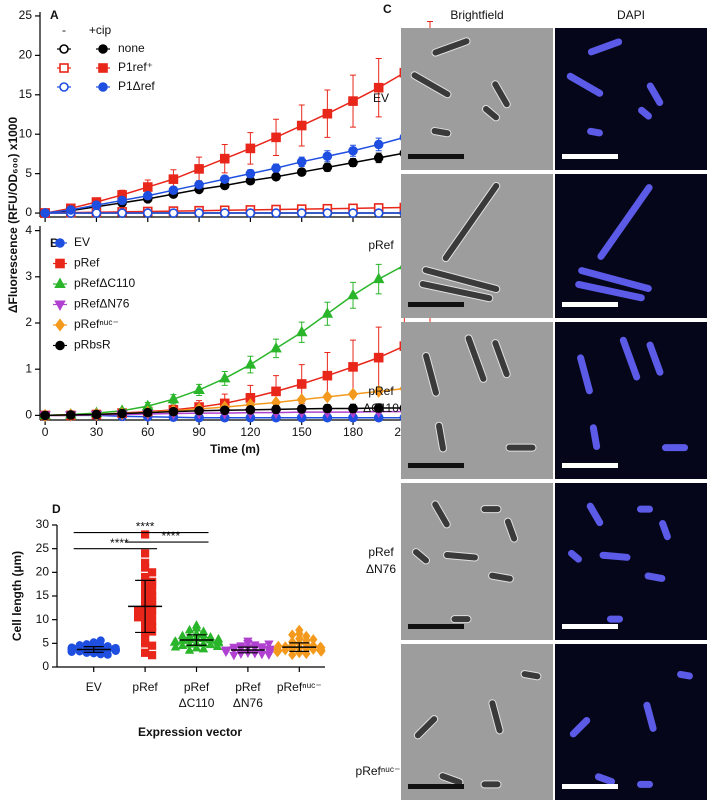 The image size is (707, 805). What do you see at coordinates (190, 732) in the screenshot?
I see `x-axis-title: Expression vector` at bounding box center [190, 732].